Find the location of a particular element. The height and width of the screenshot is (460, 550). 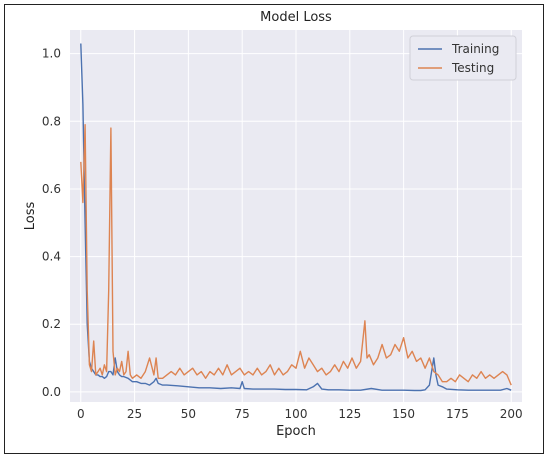

legend: Training Testing is located at coordinates (463, 58).